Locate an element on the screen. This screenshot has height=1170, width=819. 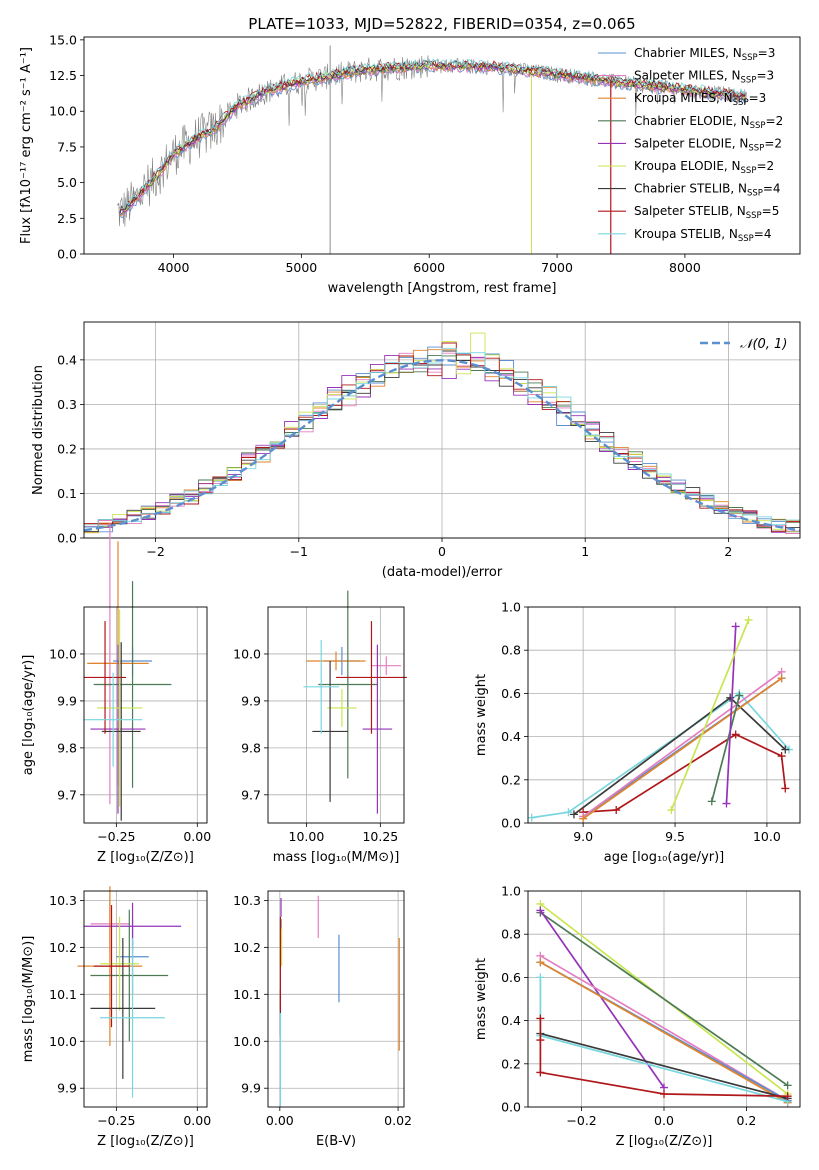
series-line-salpeter_miles is located at coordinates (682, 744).